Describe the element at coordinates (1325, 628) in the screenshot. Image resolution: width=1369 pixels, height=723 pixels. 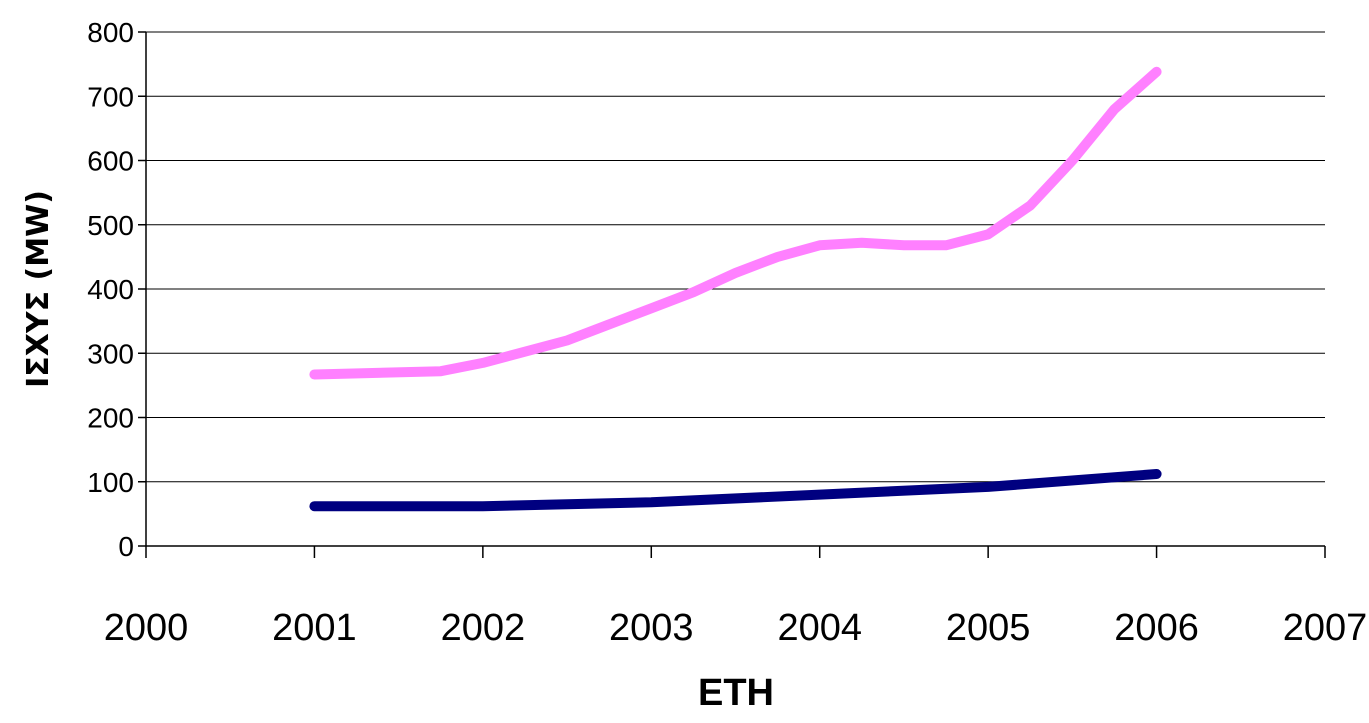
I see `x-tick-label: 2007` at that location.